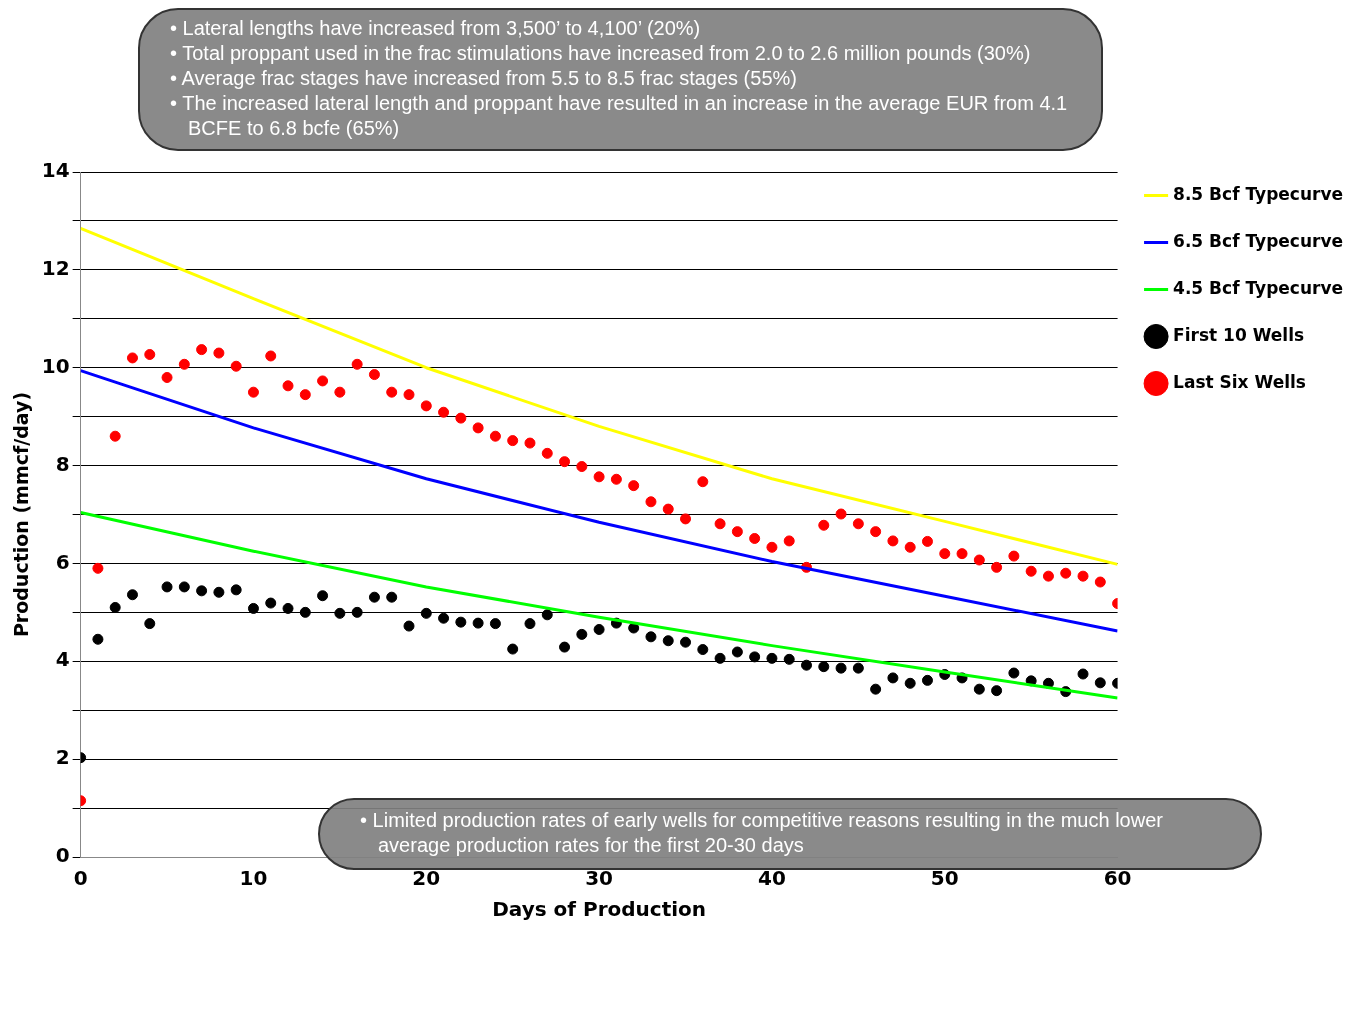 The height and width of the screenshot is (1023, 1371). I want to click on legend-label: 8.5 Bcf Typecurve, so click(1258, 193).